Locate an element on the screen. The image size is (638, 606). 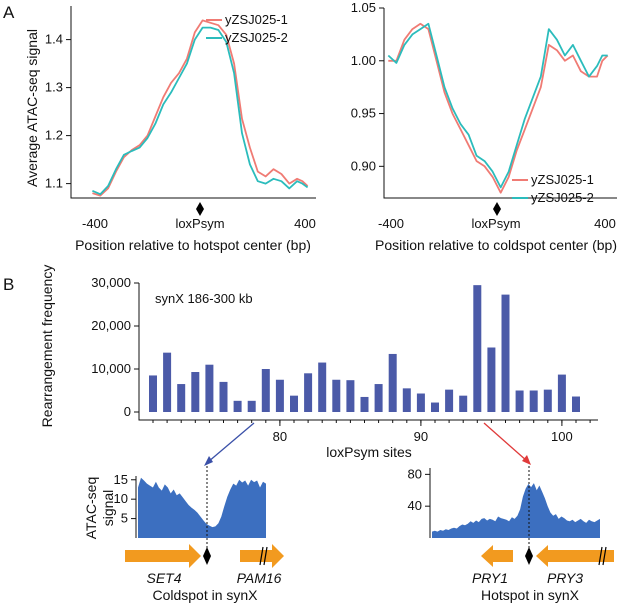
hotspot-track-y-tick-label-0: 40 is located at coordinates (415, 505).